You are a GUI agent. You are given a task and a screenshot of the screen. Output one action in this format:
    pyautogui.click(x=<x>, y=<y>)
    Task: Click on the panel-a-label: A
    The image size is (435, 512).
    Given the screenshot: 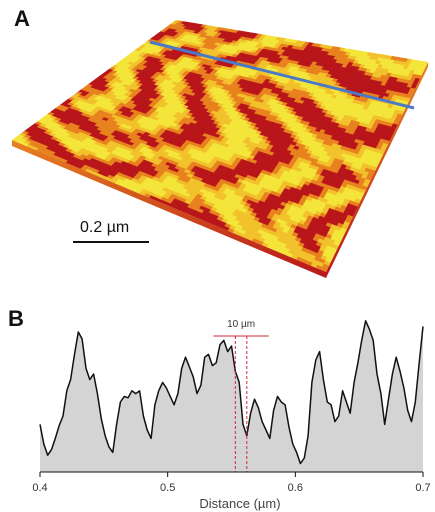 What is the action you would take?
    pyautogui.click(x=22, y=18)
    